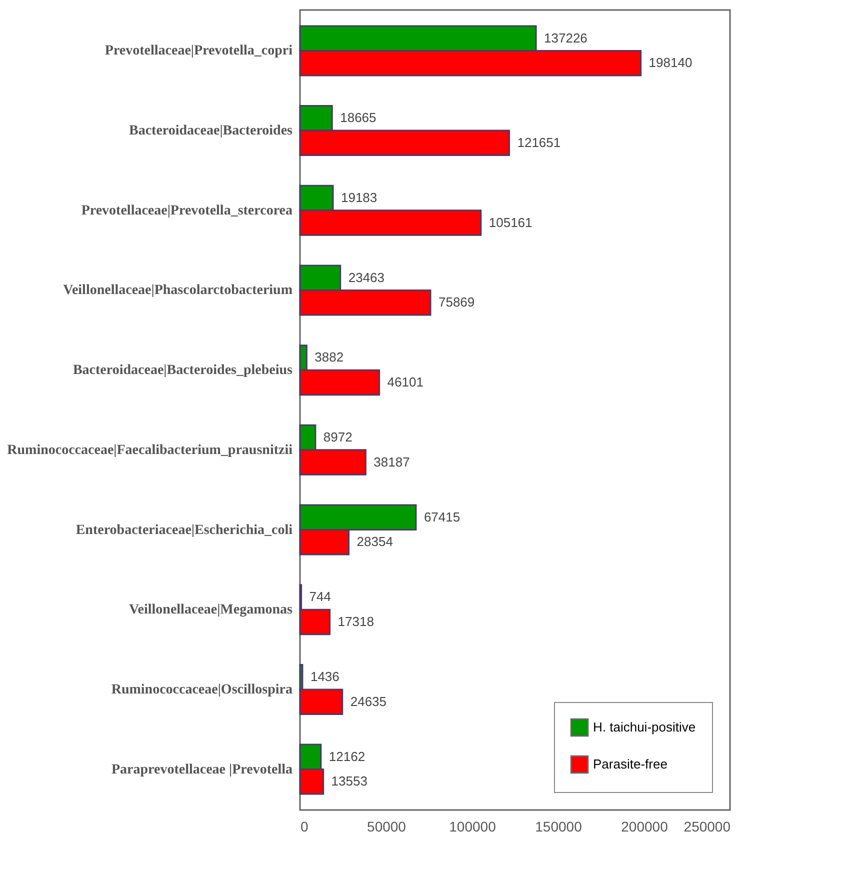 The image size is (851, 872). I want to click on data-label: 23463, so click(366, 277).